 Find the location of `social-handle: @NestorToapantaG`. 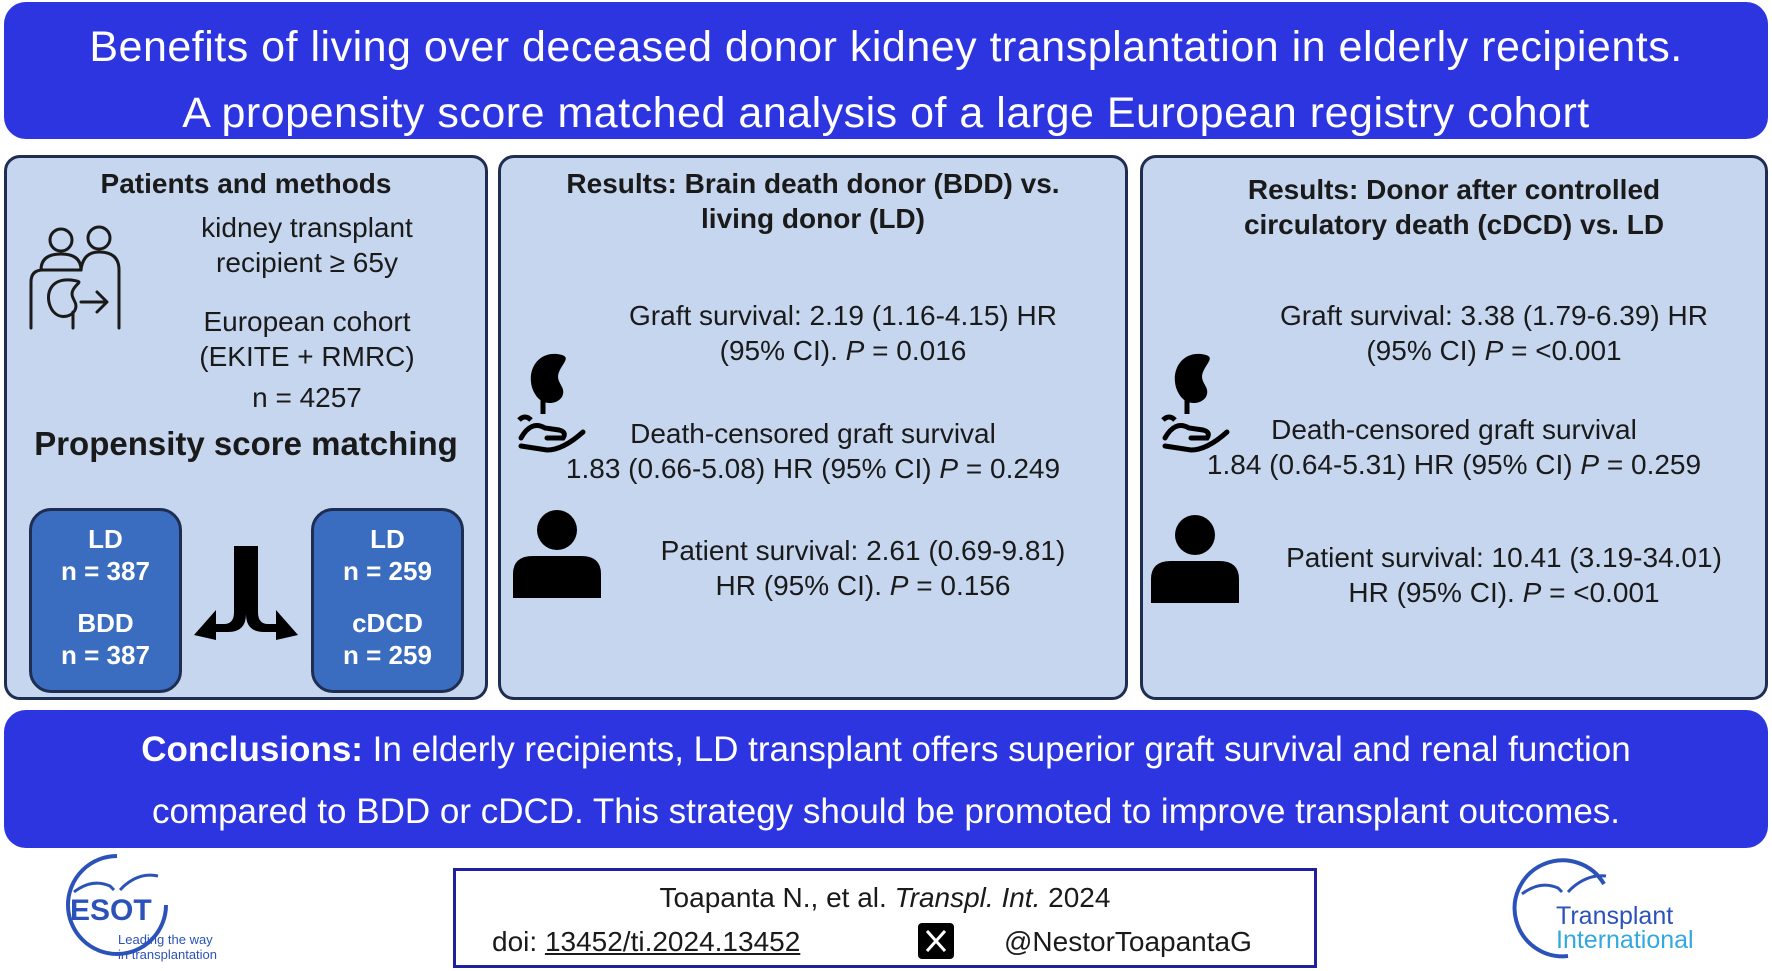

social-handle: @NestorToapantaG is located at coordinates (1128, 941).